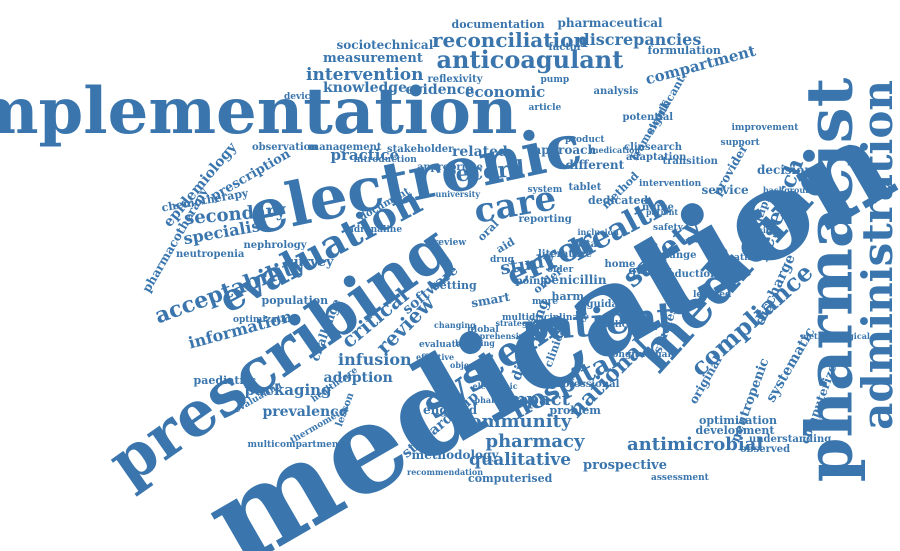 Image resolution: width=900 pixels, height=551 pixels. What do you see at coordinates (684, 50) in the screenshot?
I see `cloud-word: formulation` at bounding box center [684, 50].